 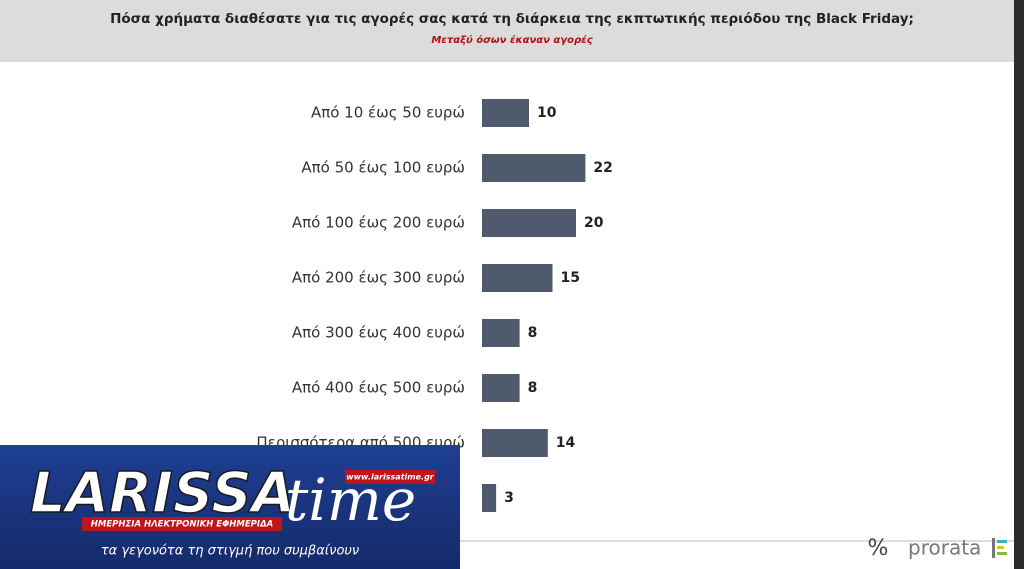 I want to click on category-label: Από 10 έως 50 ευρώ, so click(x=388, y=113).